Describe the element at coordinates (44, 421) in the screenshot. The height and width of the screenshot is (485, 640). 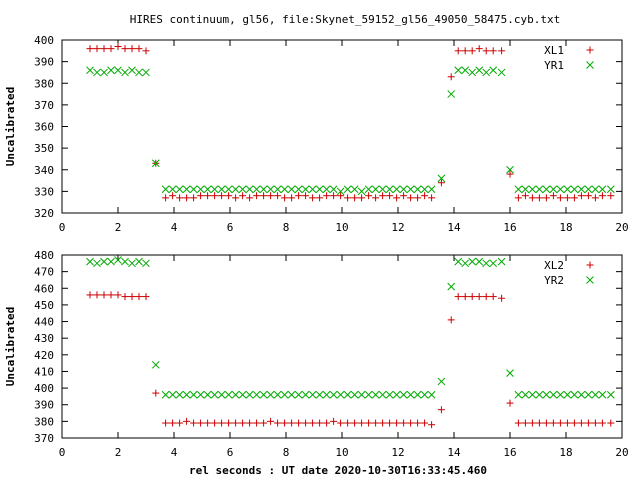
I see `y-tick-label: 380` at that location.